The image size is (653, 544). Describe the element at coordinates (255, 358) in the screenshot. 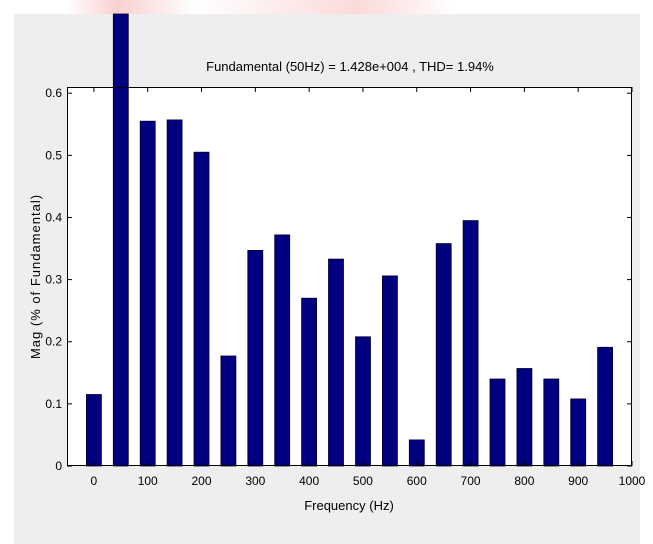

I see `bar-300hz` at that location.